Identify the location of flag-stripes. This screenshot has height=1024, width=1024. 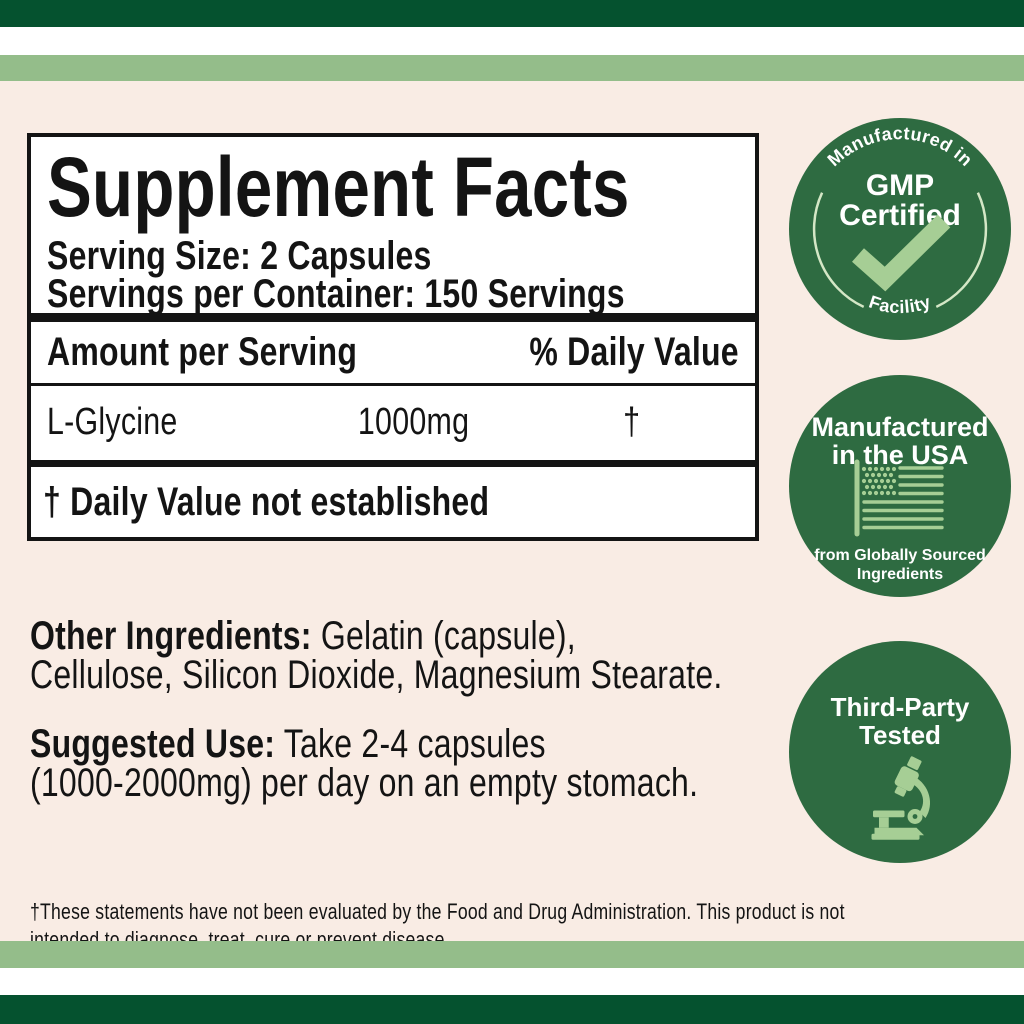
(903, 498).